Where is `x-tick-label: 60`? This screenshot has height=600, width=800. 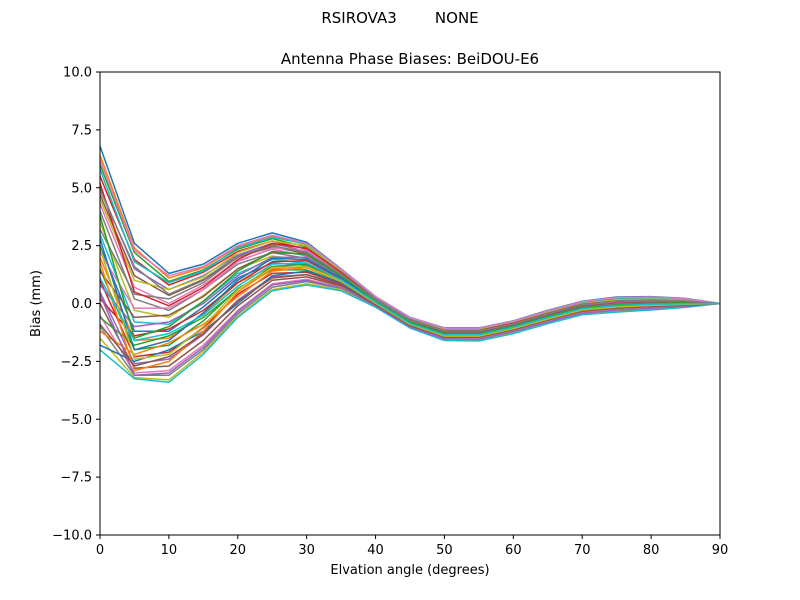
x-tick-label: 60 is located at coordinates (513, 550).